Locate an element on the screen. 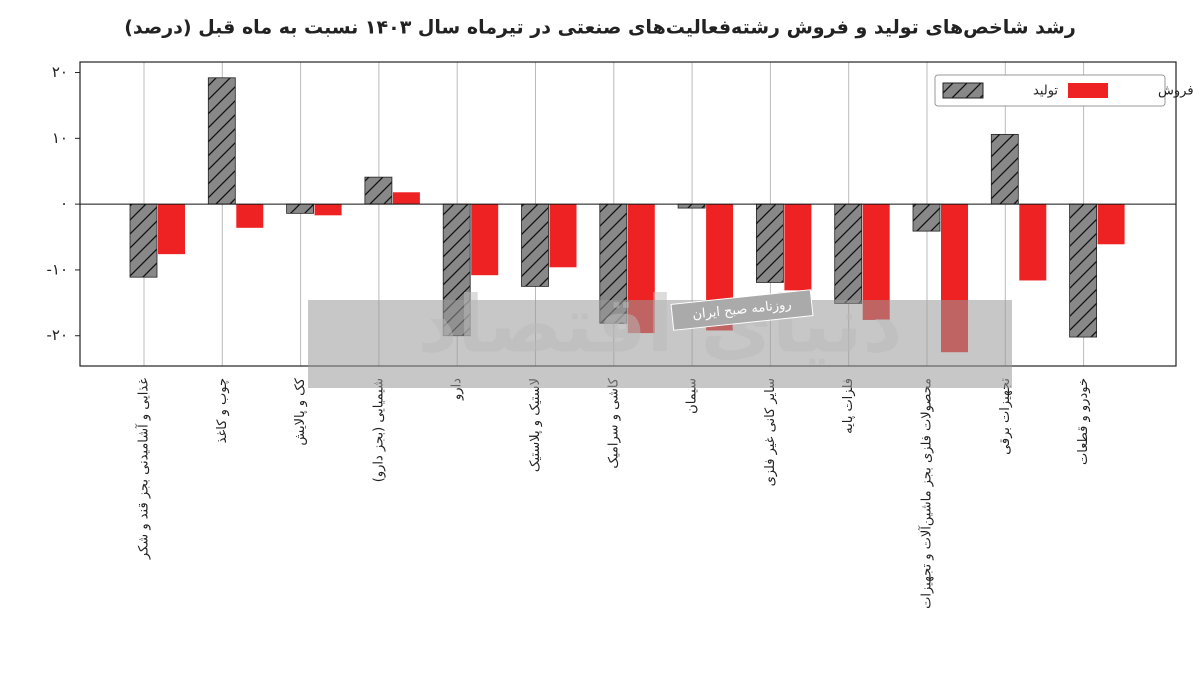 Image resolution: width=1200 pixels, height=687 pixels. x-tick-label: خودرو و قطعات is located at coordinates (1083, 421).